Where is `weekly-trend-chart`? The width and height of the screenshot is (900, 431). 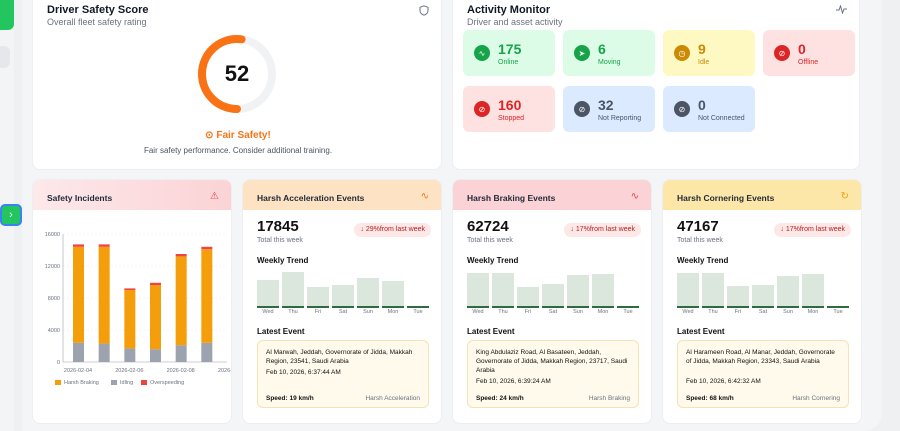
weekly-trend-chart is located at coordinates (555, 288).